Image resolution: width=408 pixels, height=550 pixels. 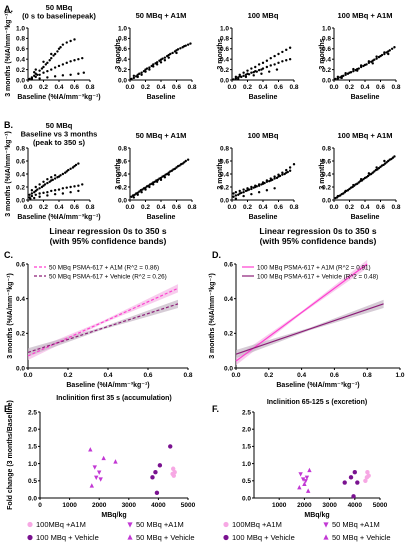 I want to click on x-tick-label: 1000, so click(x=279, y=505).